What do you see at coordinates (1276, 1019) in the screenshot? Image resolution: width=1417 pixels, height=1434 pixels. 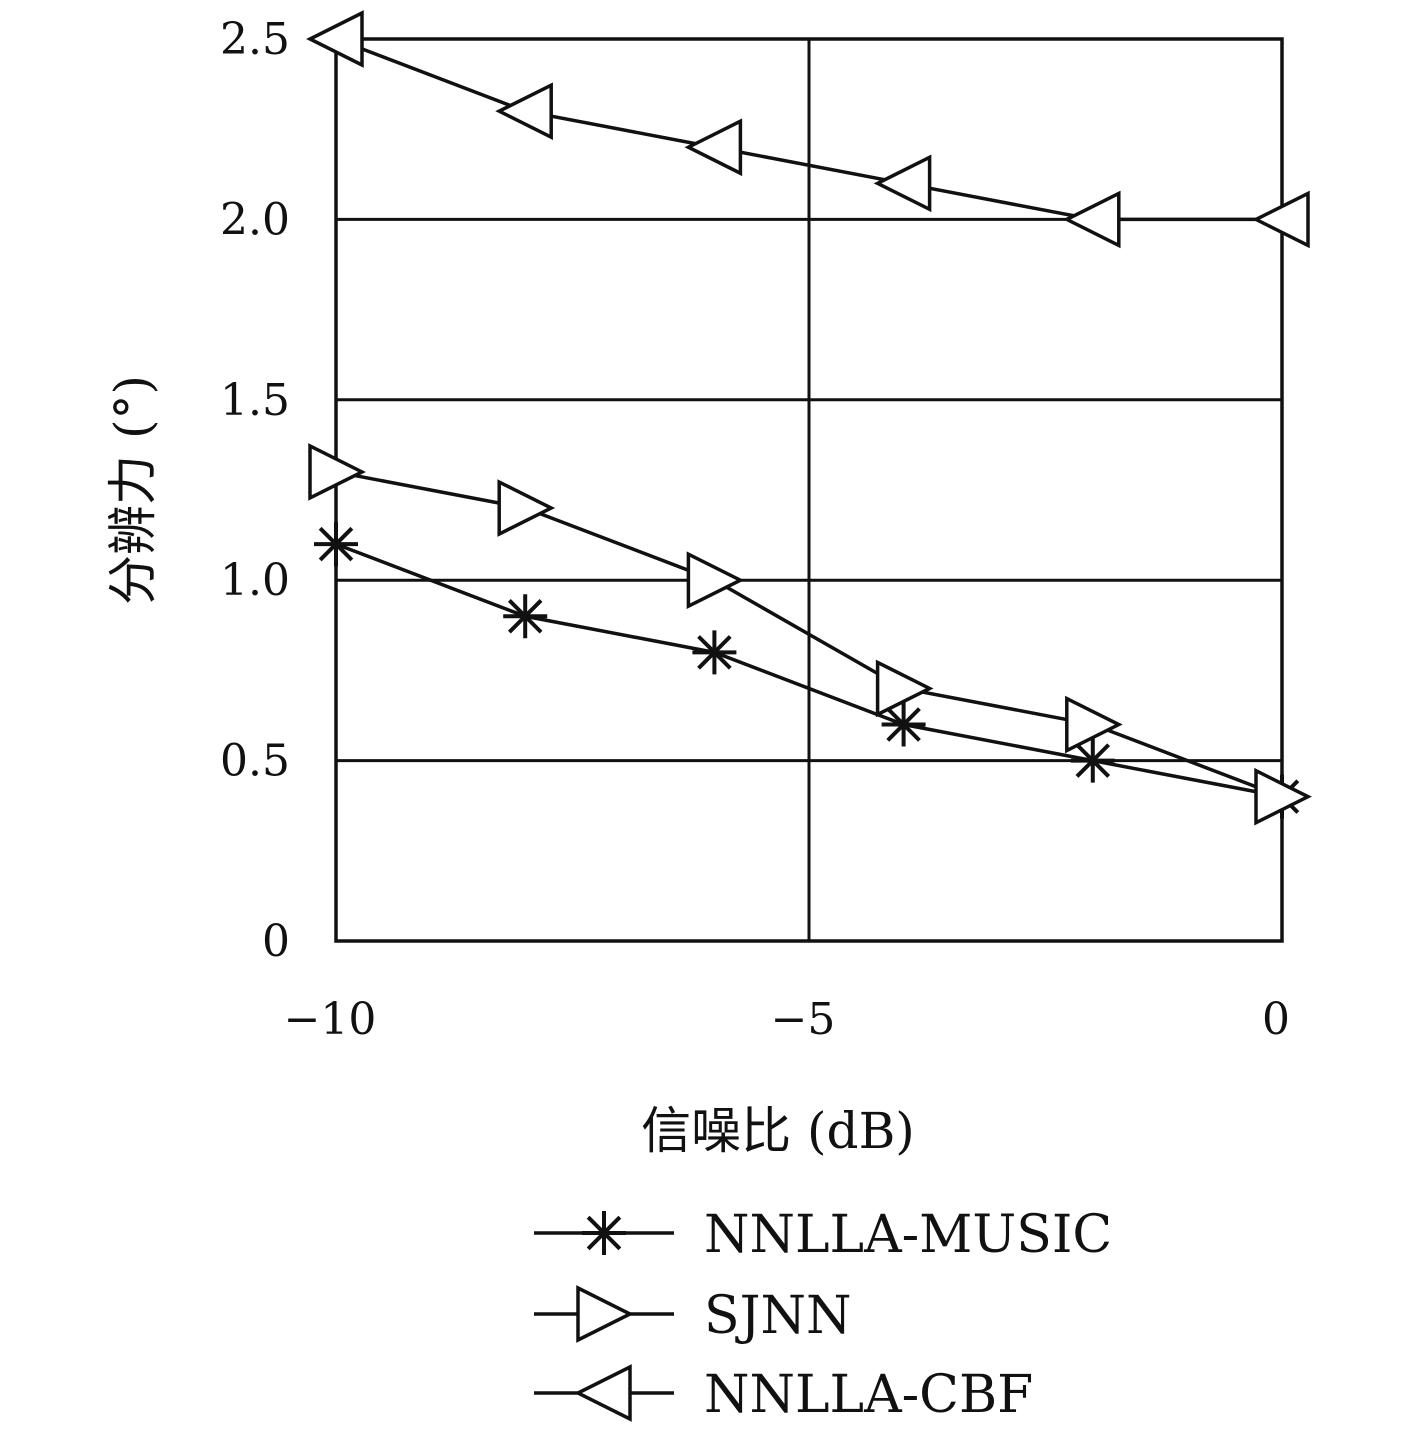 I see `x-tick-label: 0` at bounding box center [1276, 1019].